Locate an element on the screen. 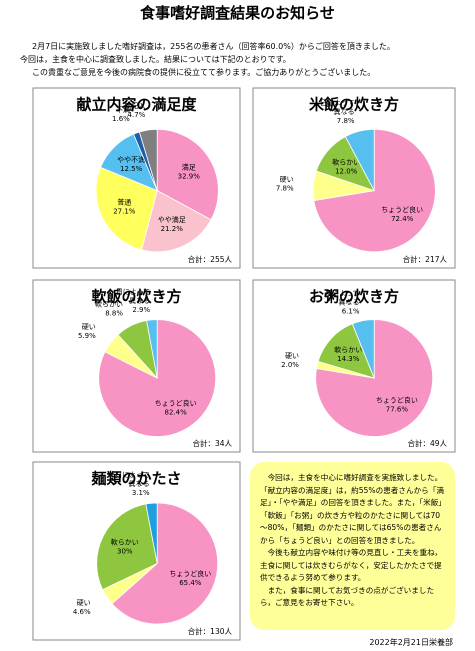 The image size is (475, 651). data-label: 1.6% is located at coordinates (121, 119).